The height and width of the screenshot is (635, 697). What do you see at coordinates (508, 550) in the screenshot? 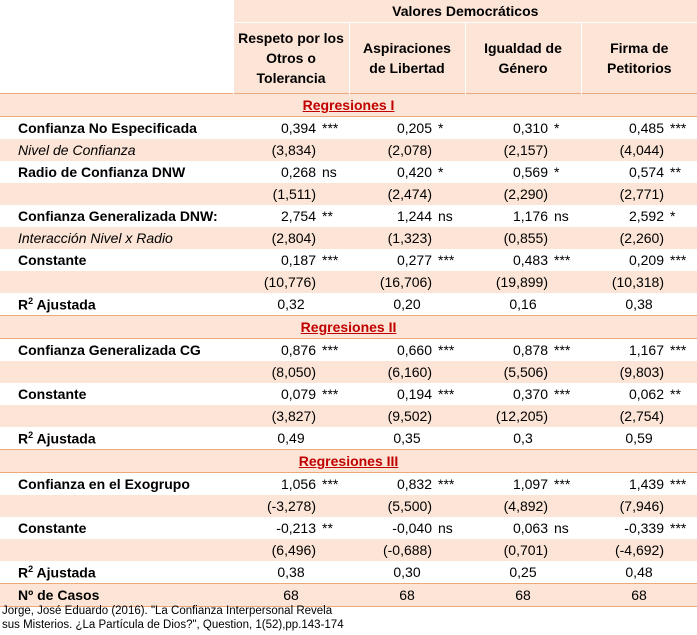
I see `tstat-value: (0,701)` at bounding box center [508, 550].